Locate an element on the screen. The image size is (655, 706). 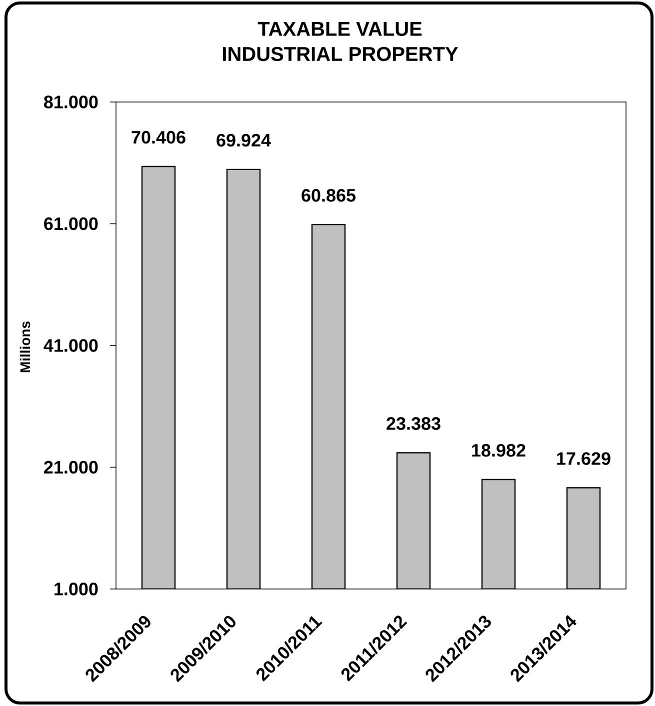
data-label: 17.629 is located at coordinates (583, 458).